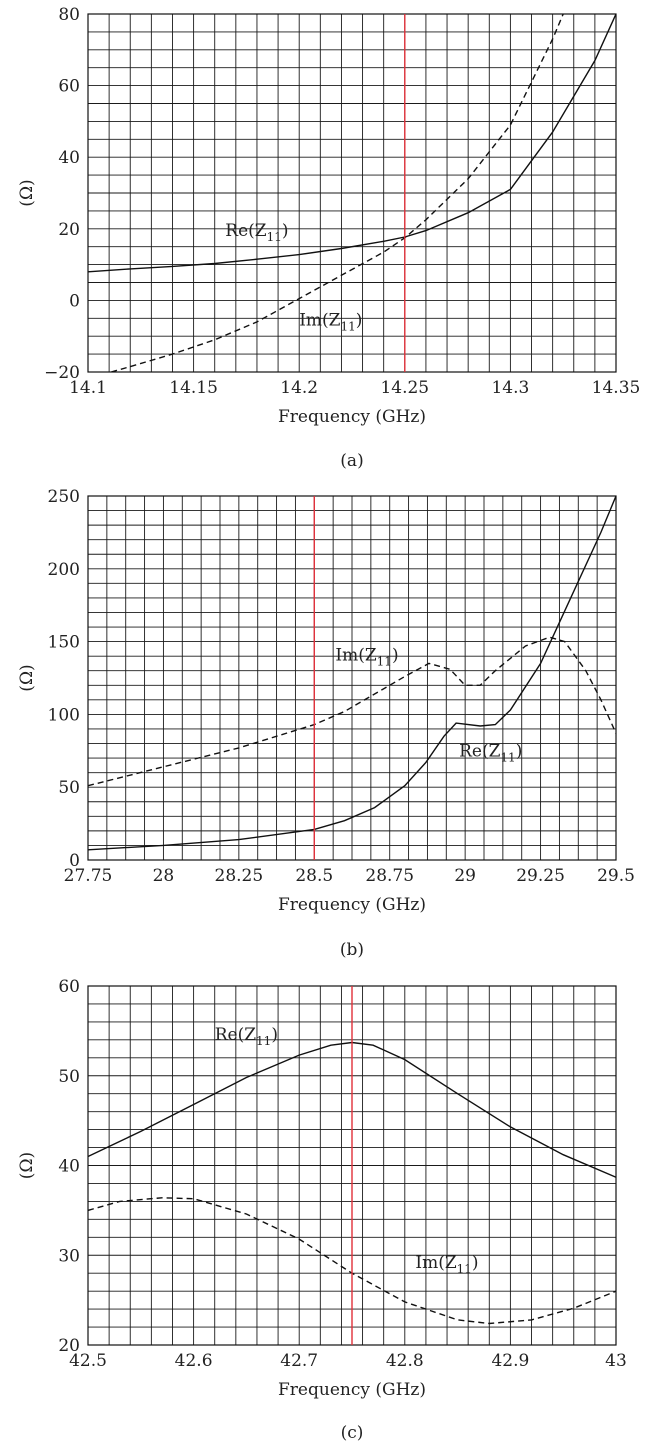 This screenshot has height=1447, width=656. What do you see at coordinates (193, 388) in the screenshot?
I see `x-tick-label: 14.15` at bounding box center [193, 388].